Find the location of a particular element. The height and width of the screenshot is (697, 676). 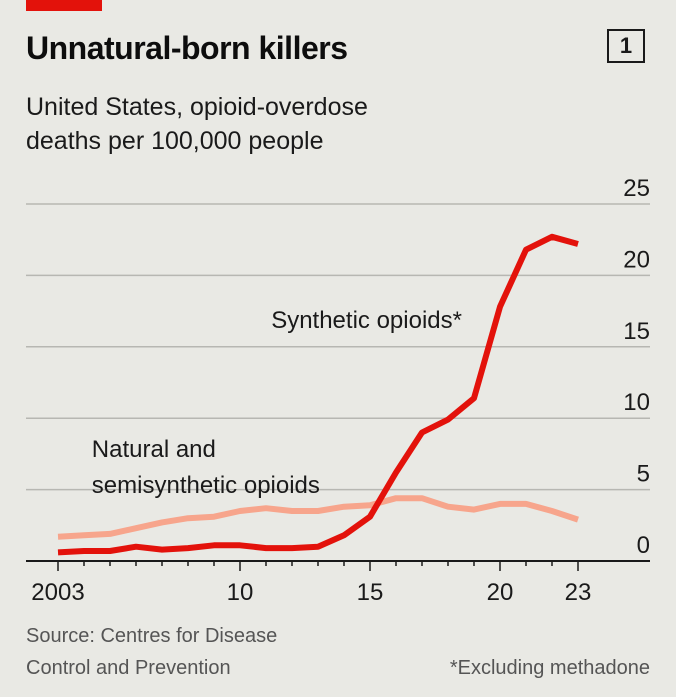

x-tick-labels: 2003 10 15 20 23 is located at coordinates (311, 592).